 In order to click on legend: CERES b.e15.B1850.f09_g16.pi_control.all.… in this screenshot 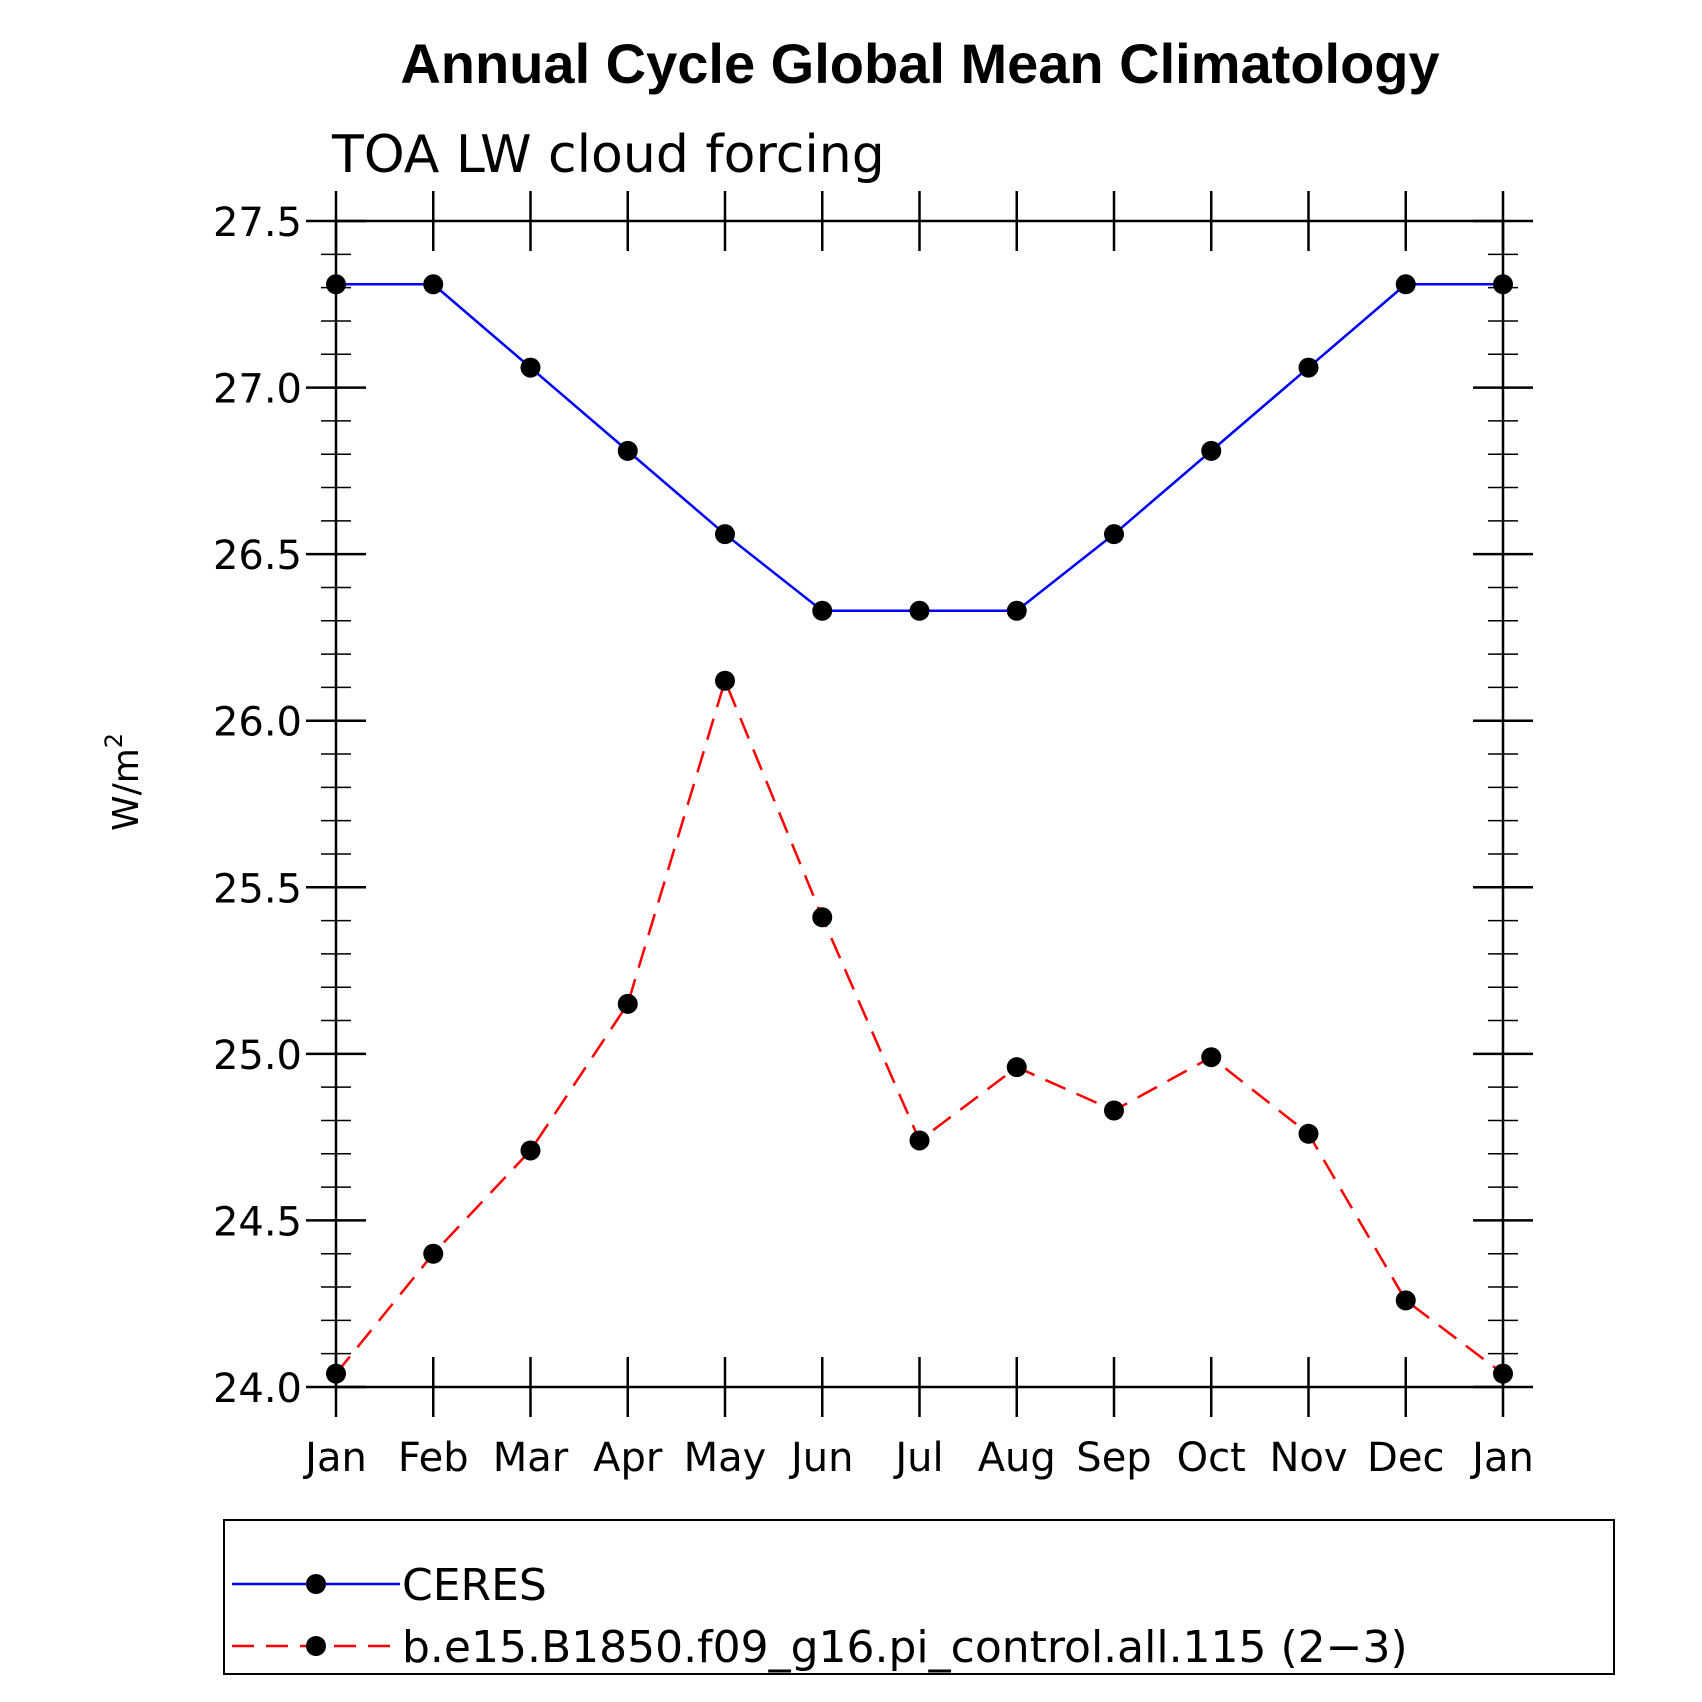, I will do `click(820, 1616)`.